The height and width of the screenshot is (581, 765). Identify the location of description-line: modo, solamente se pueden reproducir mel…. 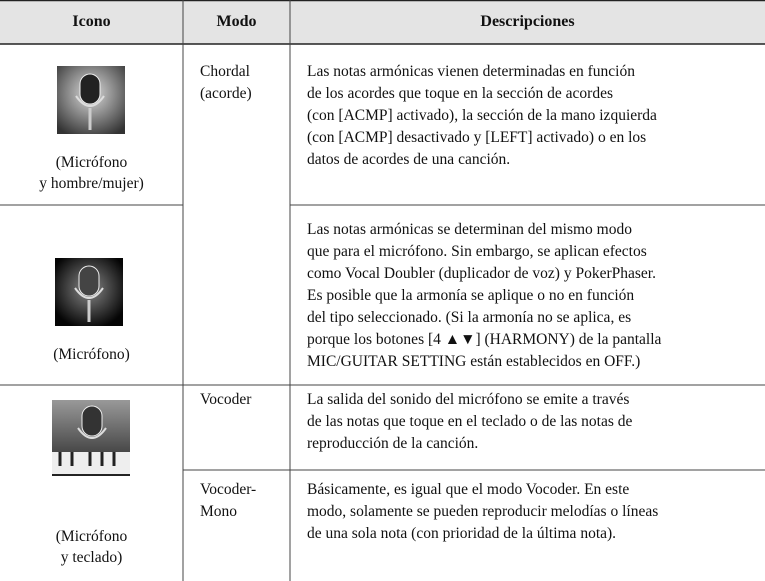
(483, 511).